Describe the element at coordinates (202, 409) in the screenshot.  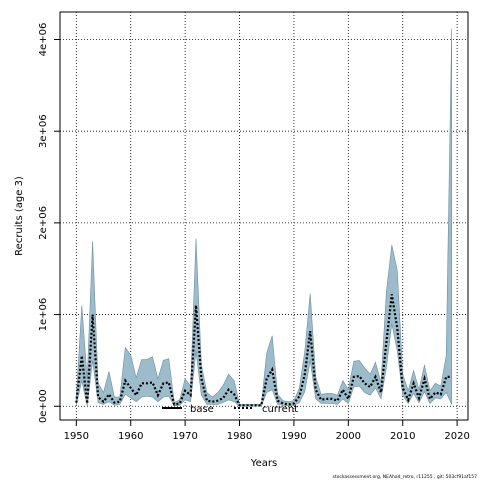
I see `legend-base-label: base` at that location.